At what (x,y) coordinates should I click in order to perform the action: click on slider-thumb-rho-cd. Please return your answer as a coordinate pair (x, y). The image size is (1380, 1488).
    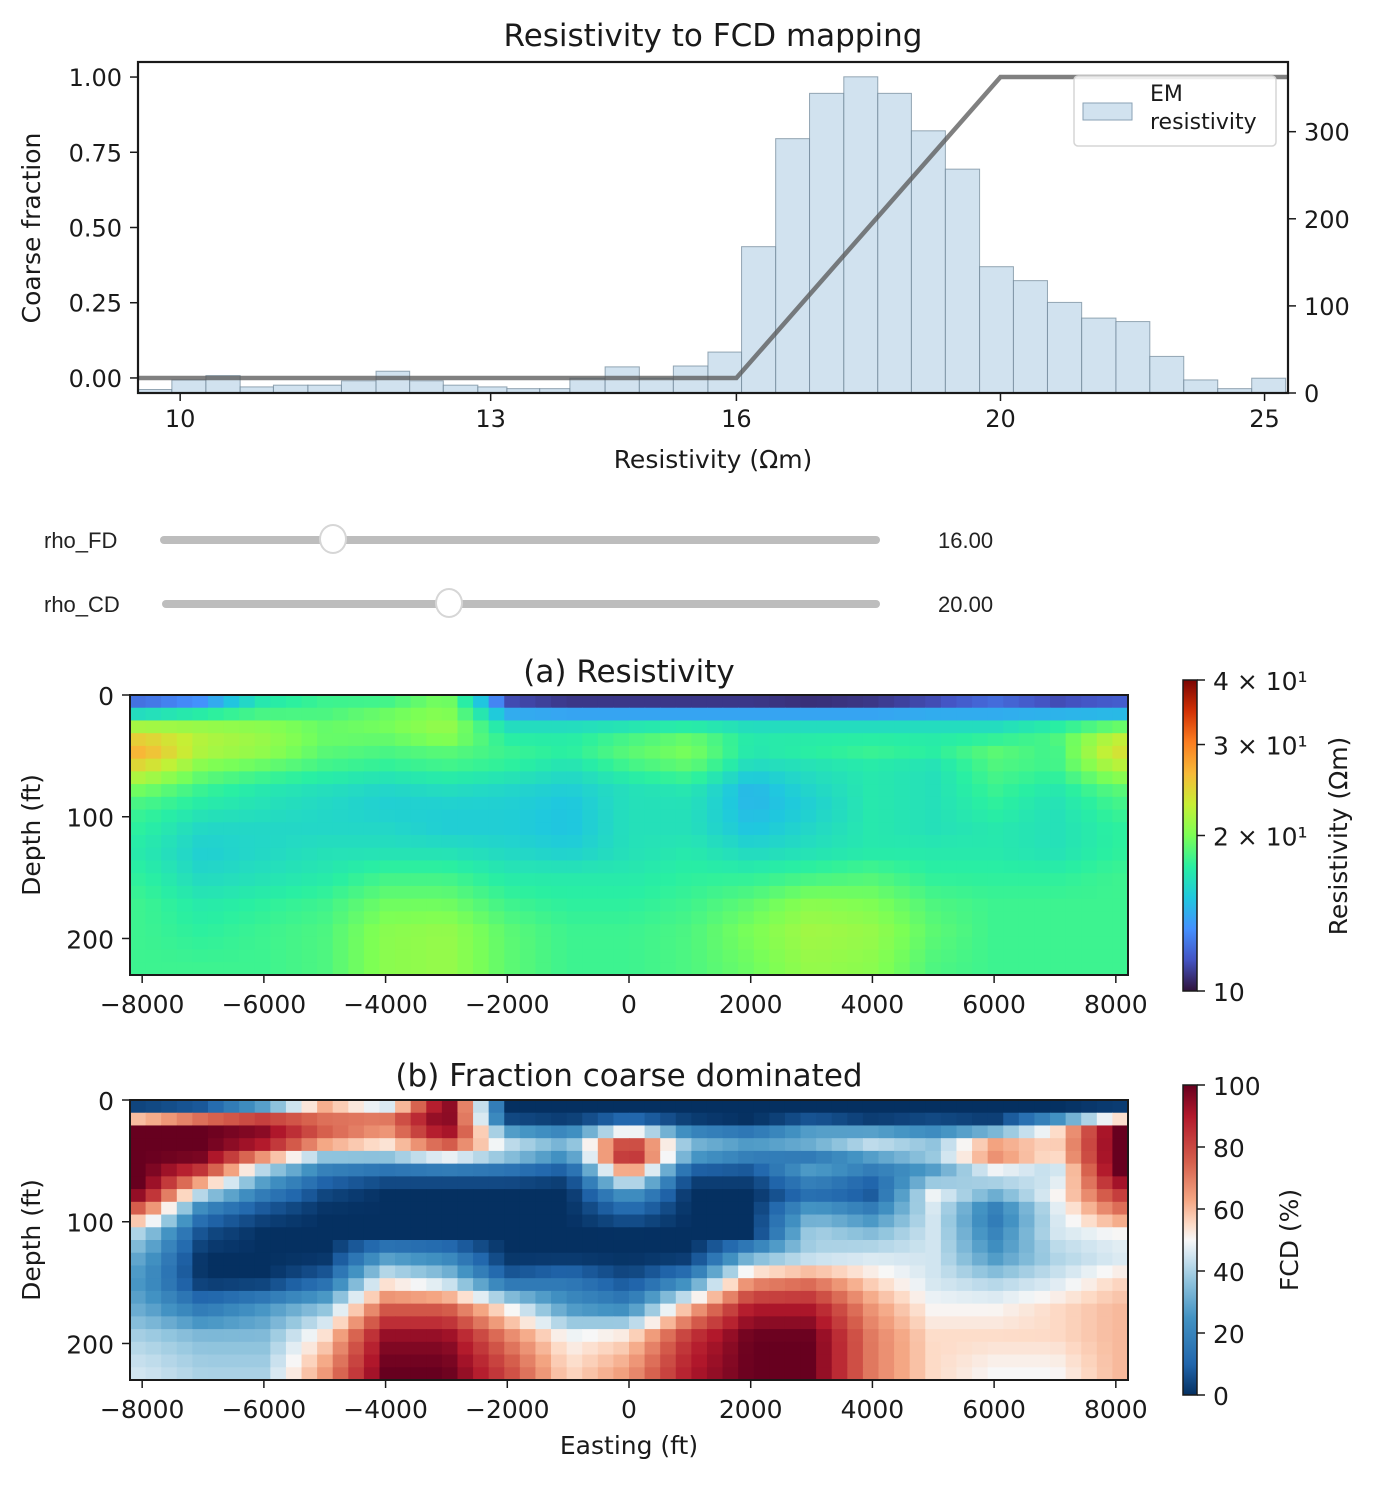
    Looking at the image, I should click on (449, 603).